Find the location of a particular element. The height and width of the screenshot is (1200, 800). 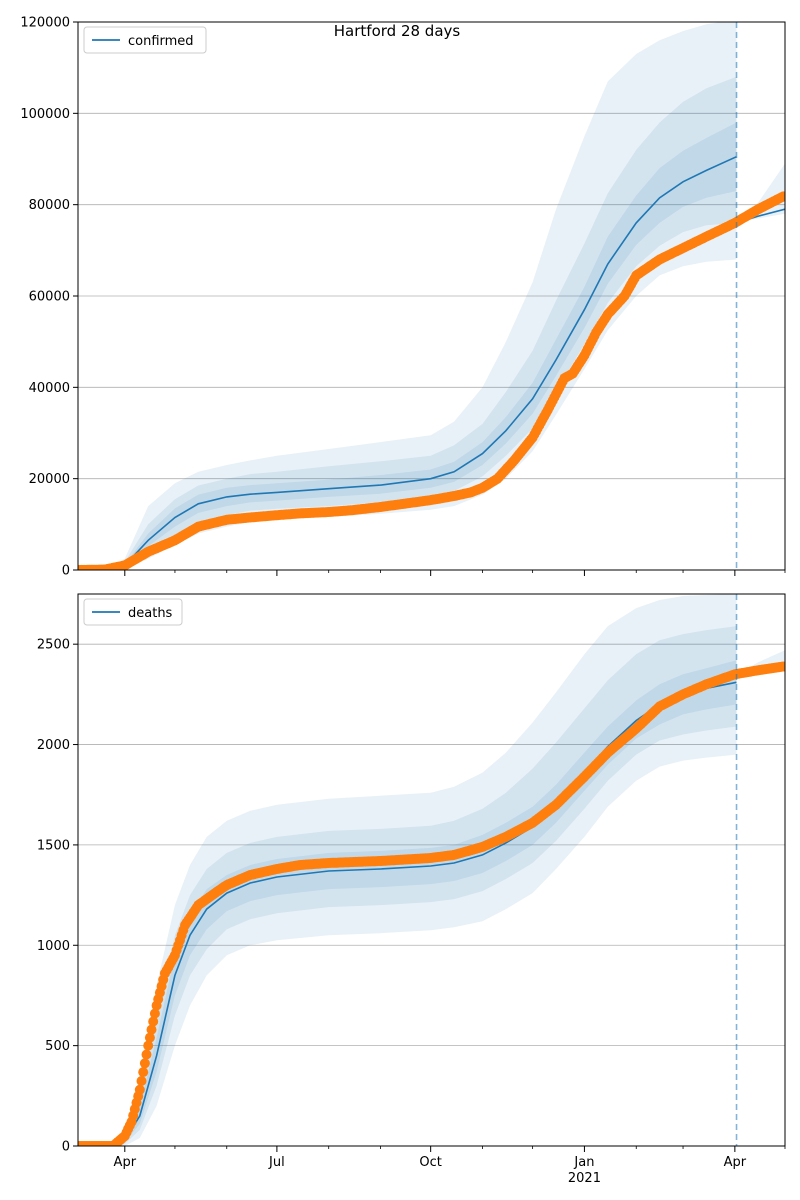

y-tick-label: 120000 is located at coordinates (45, 23).